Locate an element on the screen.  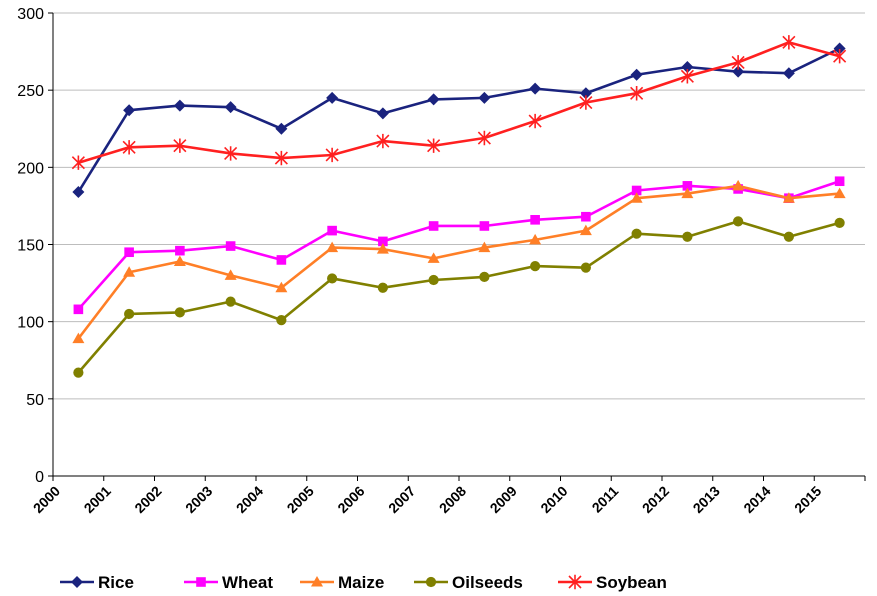
x-tick-label: 2012 is located at coordinates (655, 499).